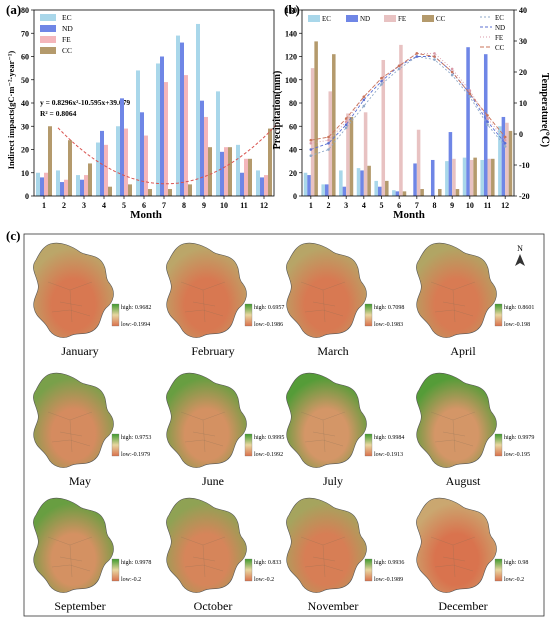 This screenshot has width=550, height=621. What do you see at coordinates (516, 563) in the screenshot?
I see `colorbar-high-label: high: 0.98` at bounding box center [516, 563].